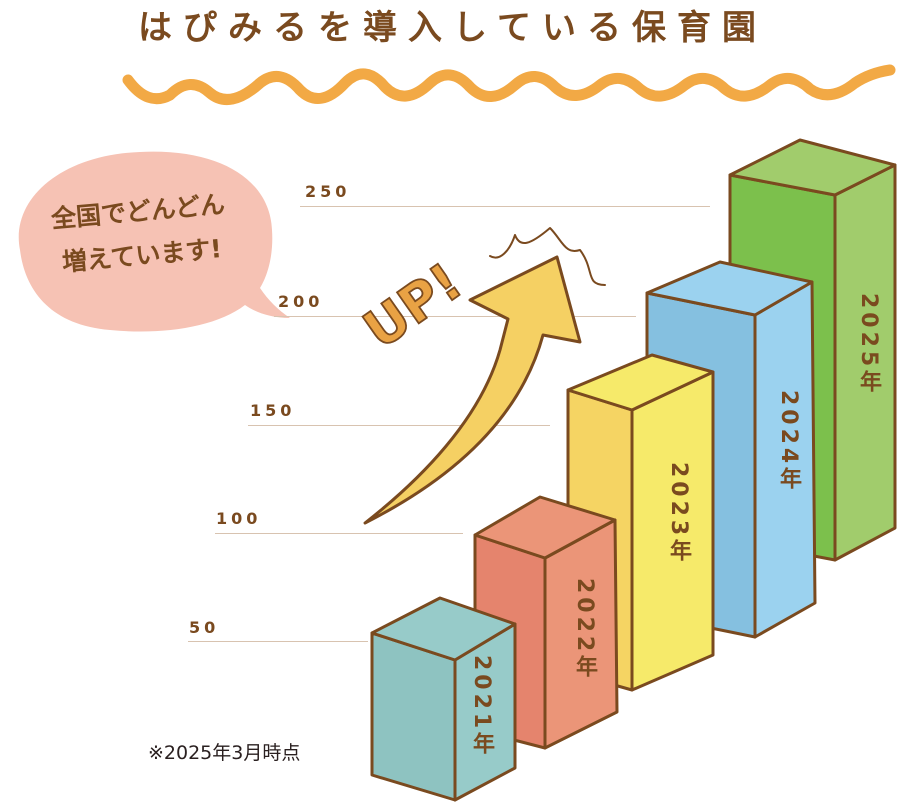 The image size is (900, 803). Describe the element at coordinates (273, 410) in the screenshot. I see `y-tick-150: 150` at that location.